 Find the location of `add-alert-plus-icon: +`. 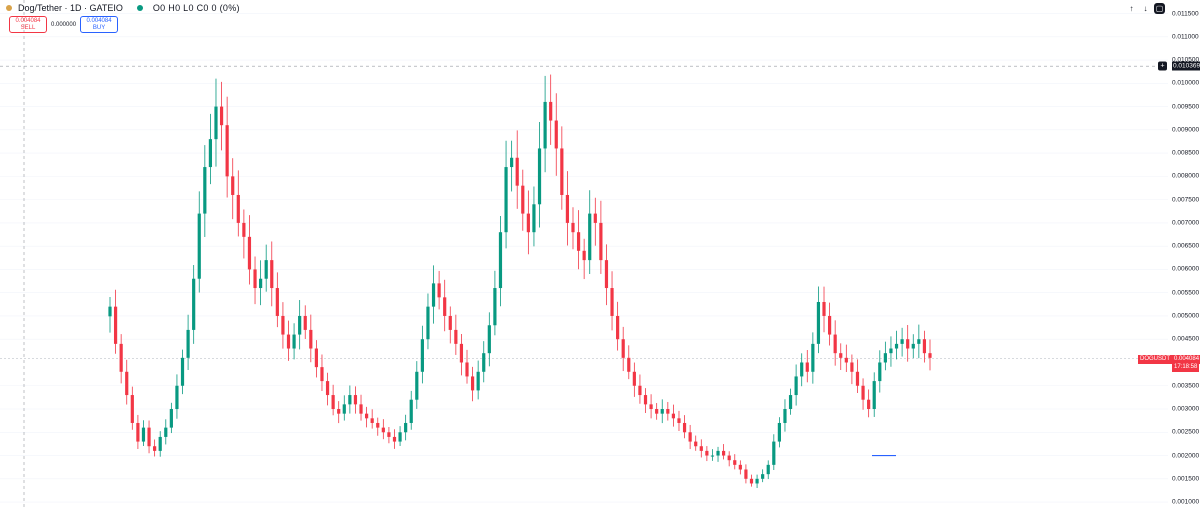

add-alert-plus-icon: + is located at coordinates (1162, 66).